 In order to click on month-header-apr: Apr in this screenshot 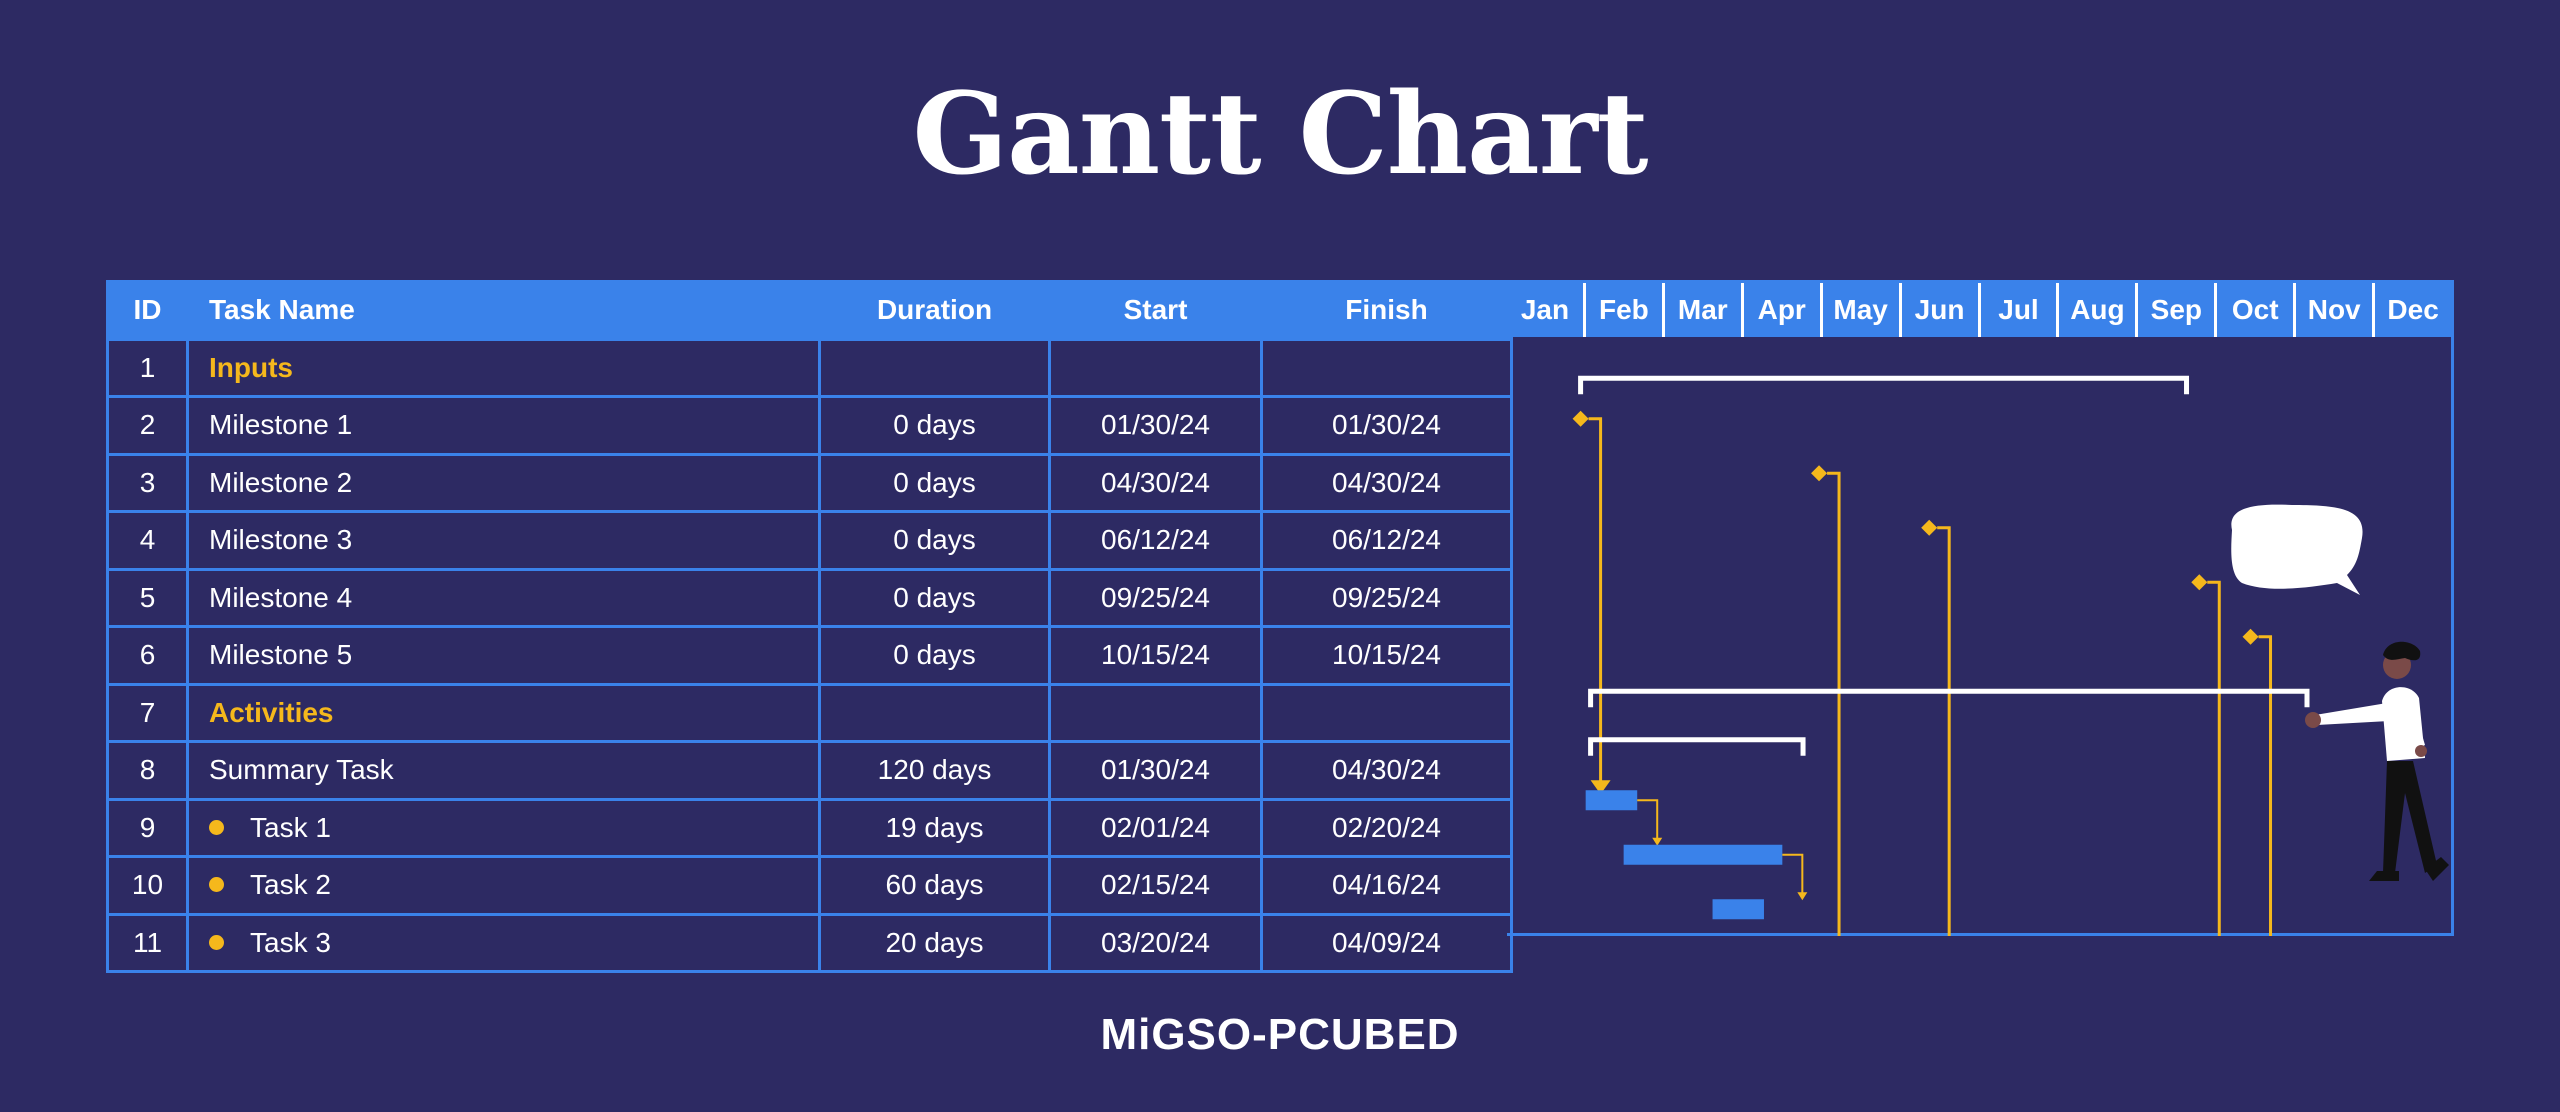, I will do `click(1780, 310)`.